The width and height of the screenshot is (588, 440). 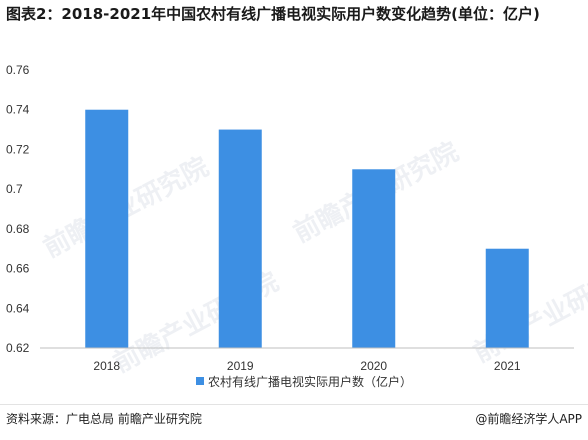 What do you see at coordinates (307, 366) in the screenshot?
I see `x-axis: 2018 2019 2020 2021` at bounding box center [307, 366].